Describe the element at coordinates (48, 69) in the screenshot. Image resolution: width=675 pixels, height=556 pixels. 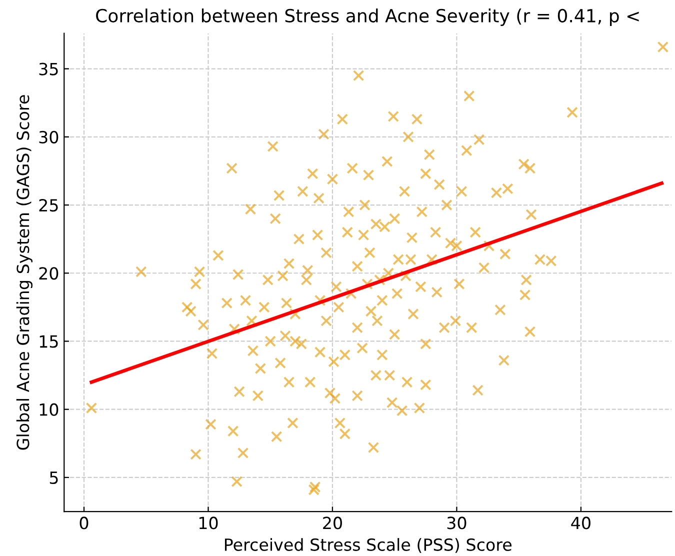
I see `y-tick-label: 35` at that location.